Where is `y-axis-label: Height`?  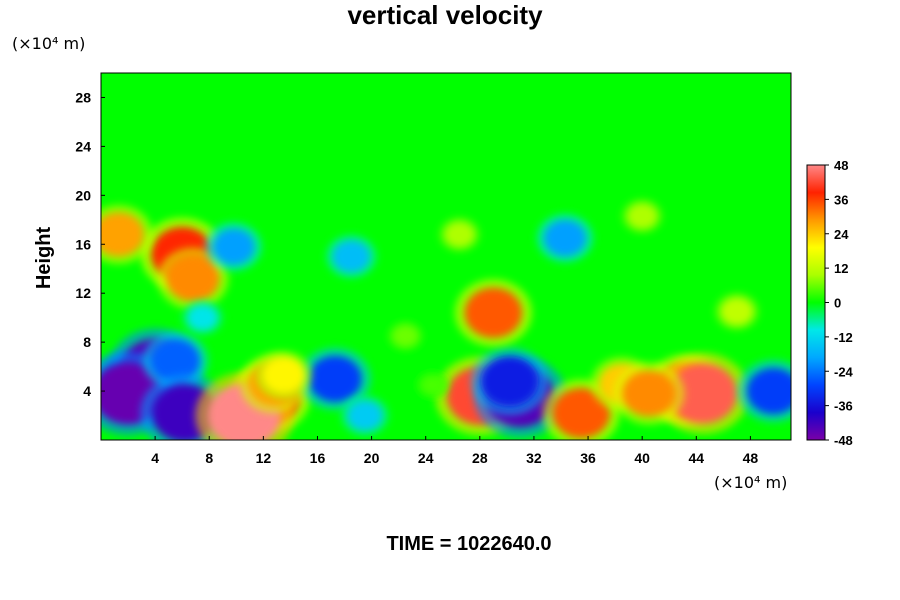 y-axis-label: Height is located at coordinates (44, 258).